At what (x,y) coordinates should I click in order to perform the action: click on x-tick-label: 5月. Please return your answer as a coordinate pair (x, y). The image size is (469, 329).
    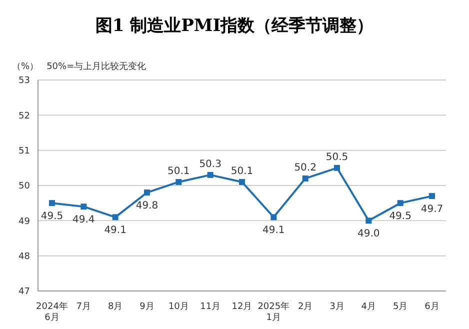
    Looking at the image, I should click on (400, 307).